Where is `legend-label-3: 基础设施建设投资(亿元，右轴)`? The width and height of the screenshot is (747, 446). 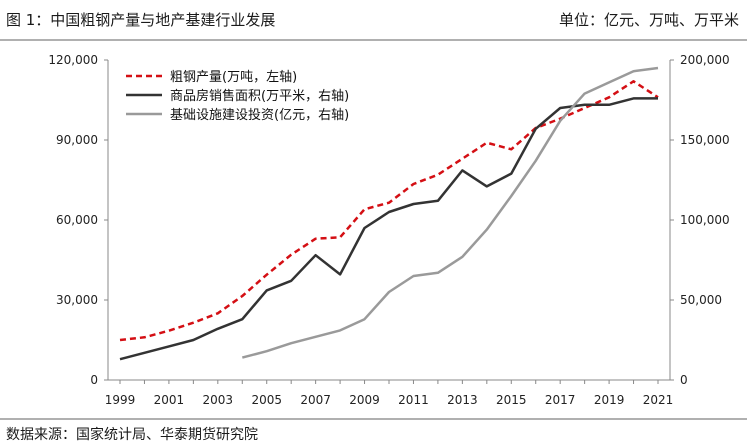
legend-label-3: 基础设施建设投资(亿元，右轴) is located at coordinates (259, 115).